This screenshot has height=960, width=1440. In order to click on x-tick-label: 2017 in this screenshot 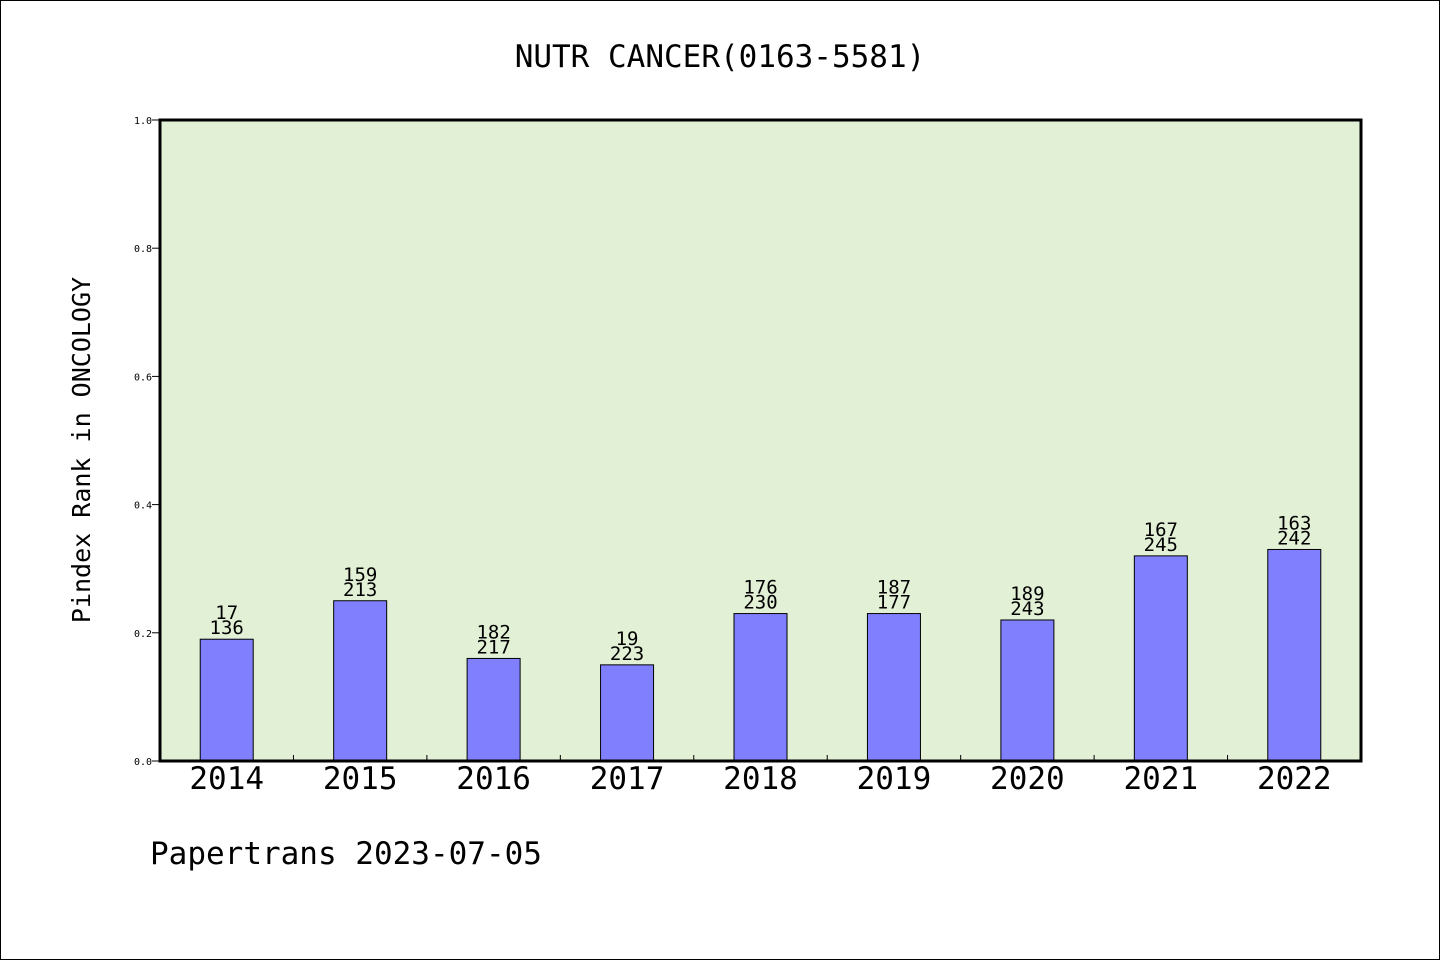, I will do `click(627, 779)`.